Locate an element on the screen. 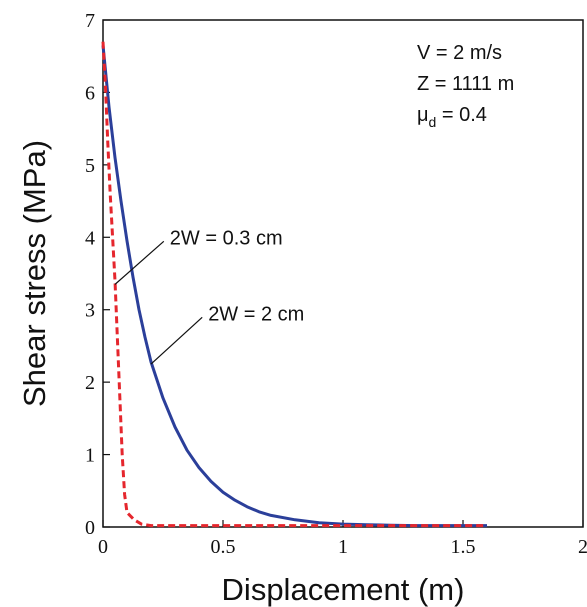 The height and width of the screenshot is (607, 587). mu-subscript: d is located at coordinates (433, 122).